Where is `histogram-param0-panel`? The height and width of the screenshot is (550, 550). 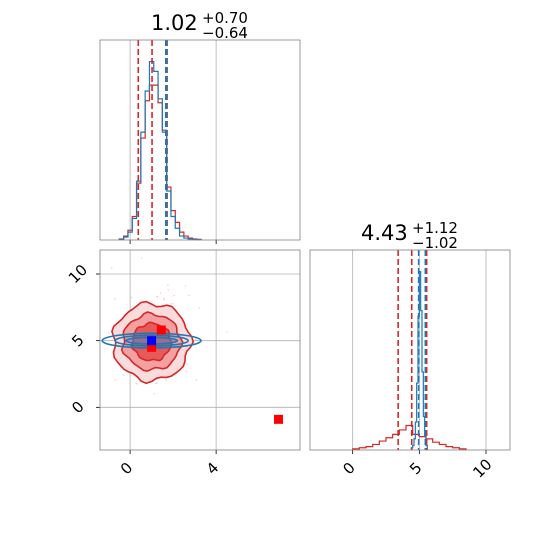 histogram-param0-panel is located at coordinates (200, 141).